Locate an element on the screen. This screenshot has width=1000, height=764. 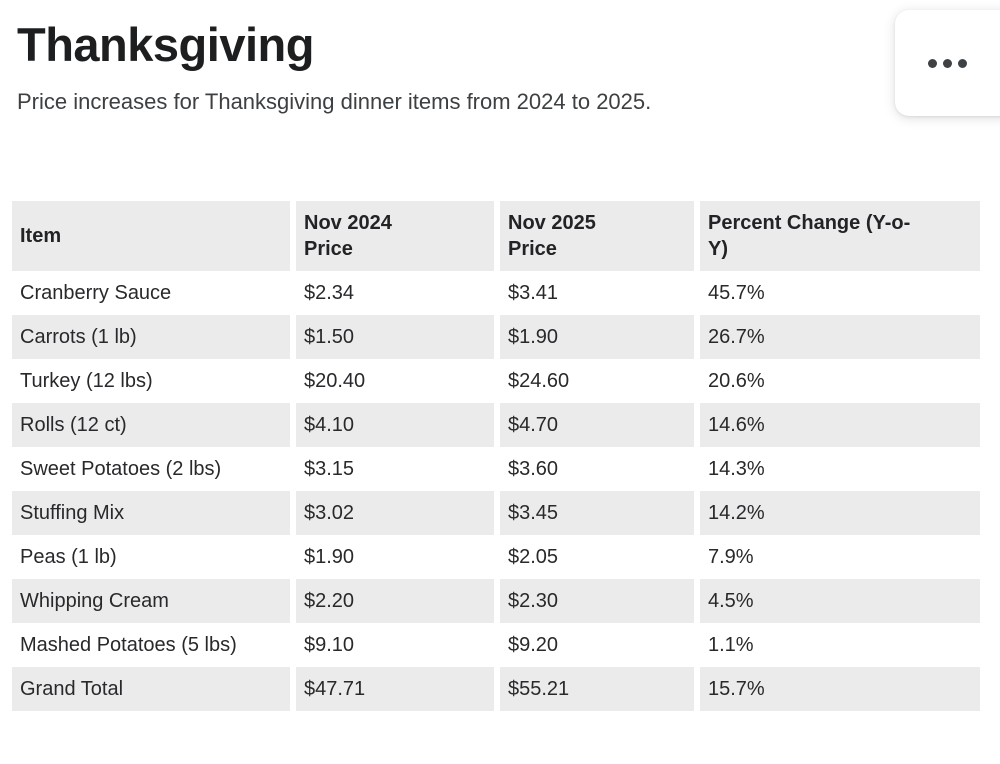
cell-text: 15.7% is located at coordinates (736, 689).